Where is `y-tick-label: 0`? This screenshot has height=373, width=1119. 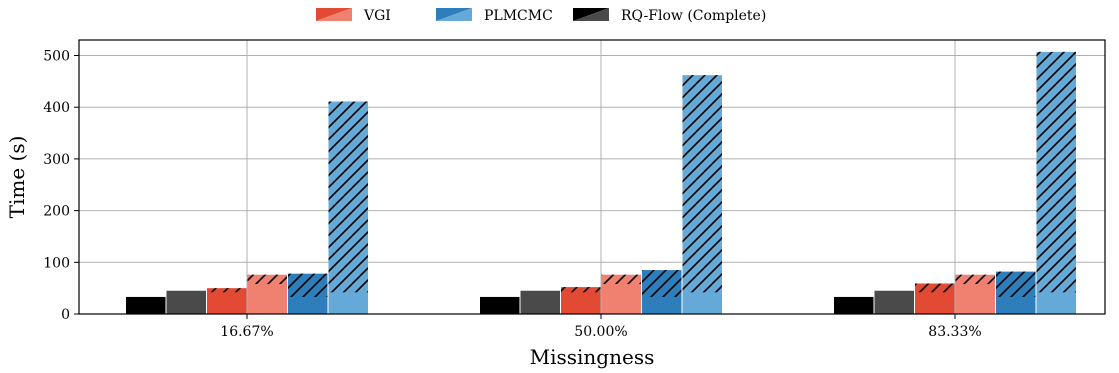
y-tick-label: 0 is located at coordinates (65, 315).